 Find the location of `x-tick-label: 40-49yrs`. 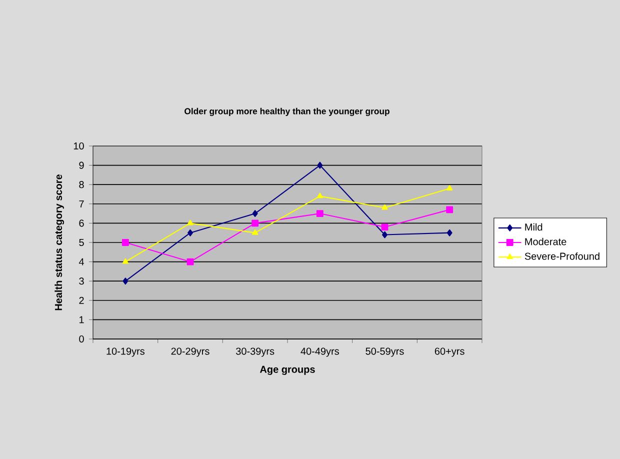

x-tick-label: 40-49yrs is located at coordinates (320, 352).